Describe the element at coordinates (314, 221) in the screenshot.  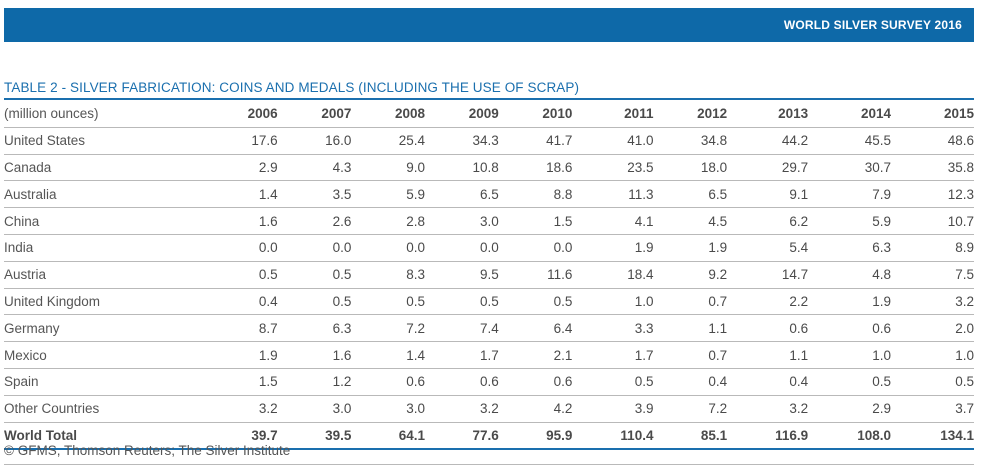
I see `value-cell: 2.6` at that location.